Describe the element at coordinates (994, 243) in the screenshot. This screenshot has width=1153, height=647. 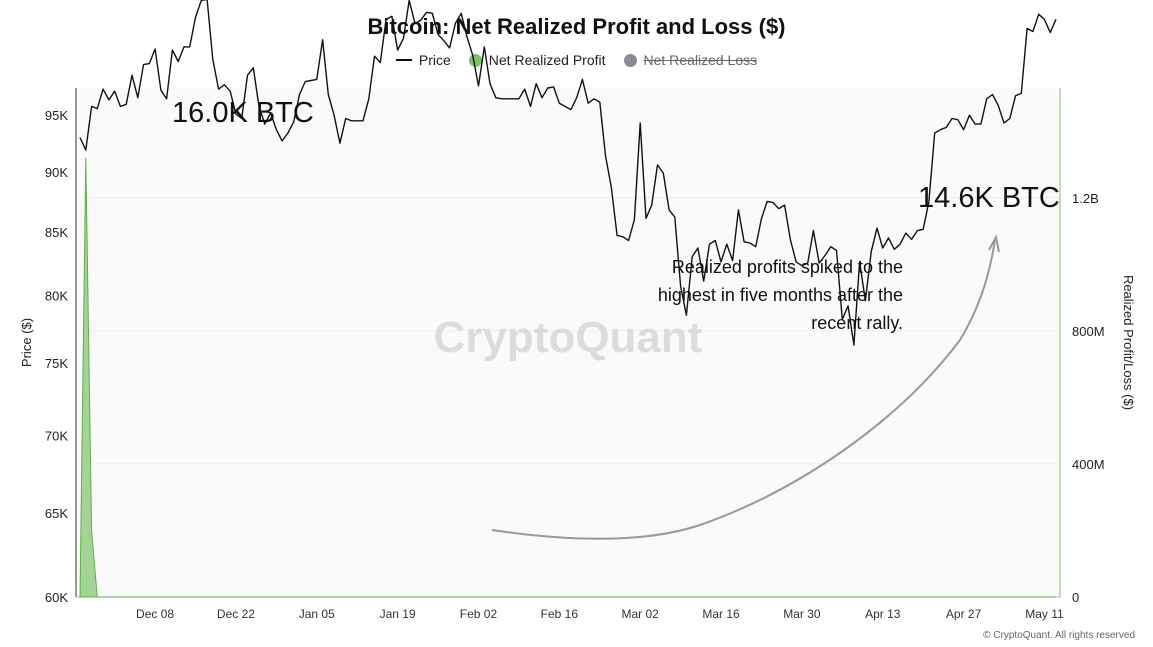
I see `trend-arrow-head` at that location.